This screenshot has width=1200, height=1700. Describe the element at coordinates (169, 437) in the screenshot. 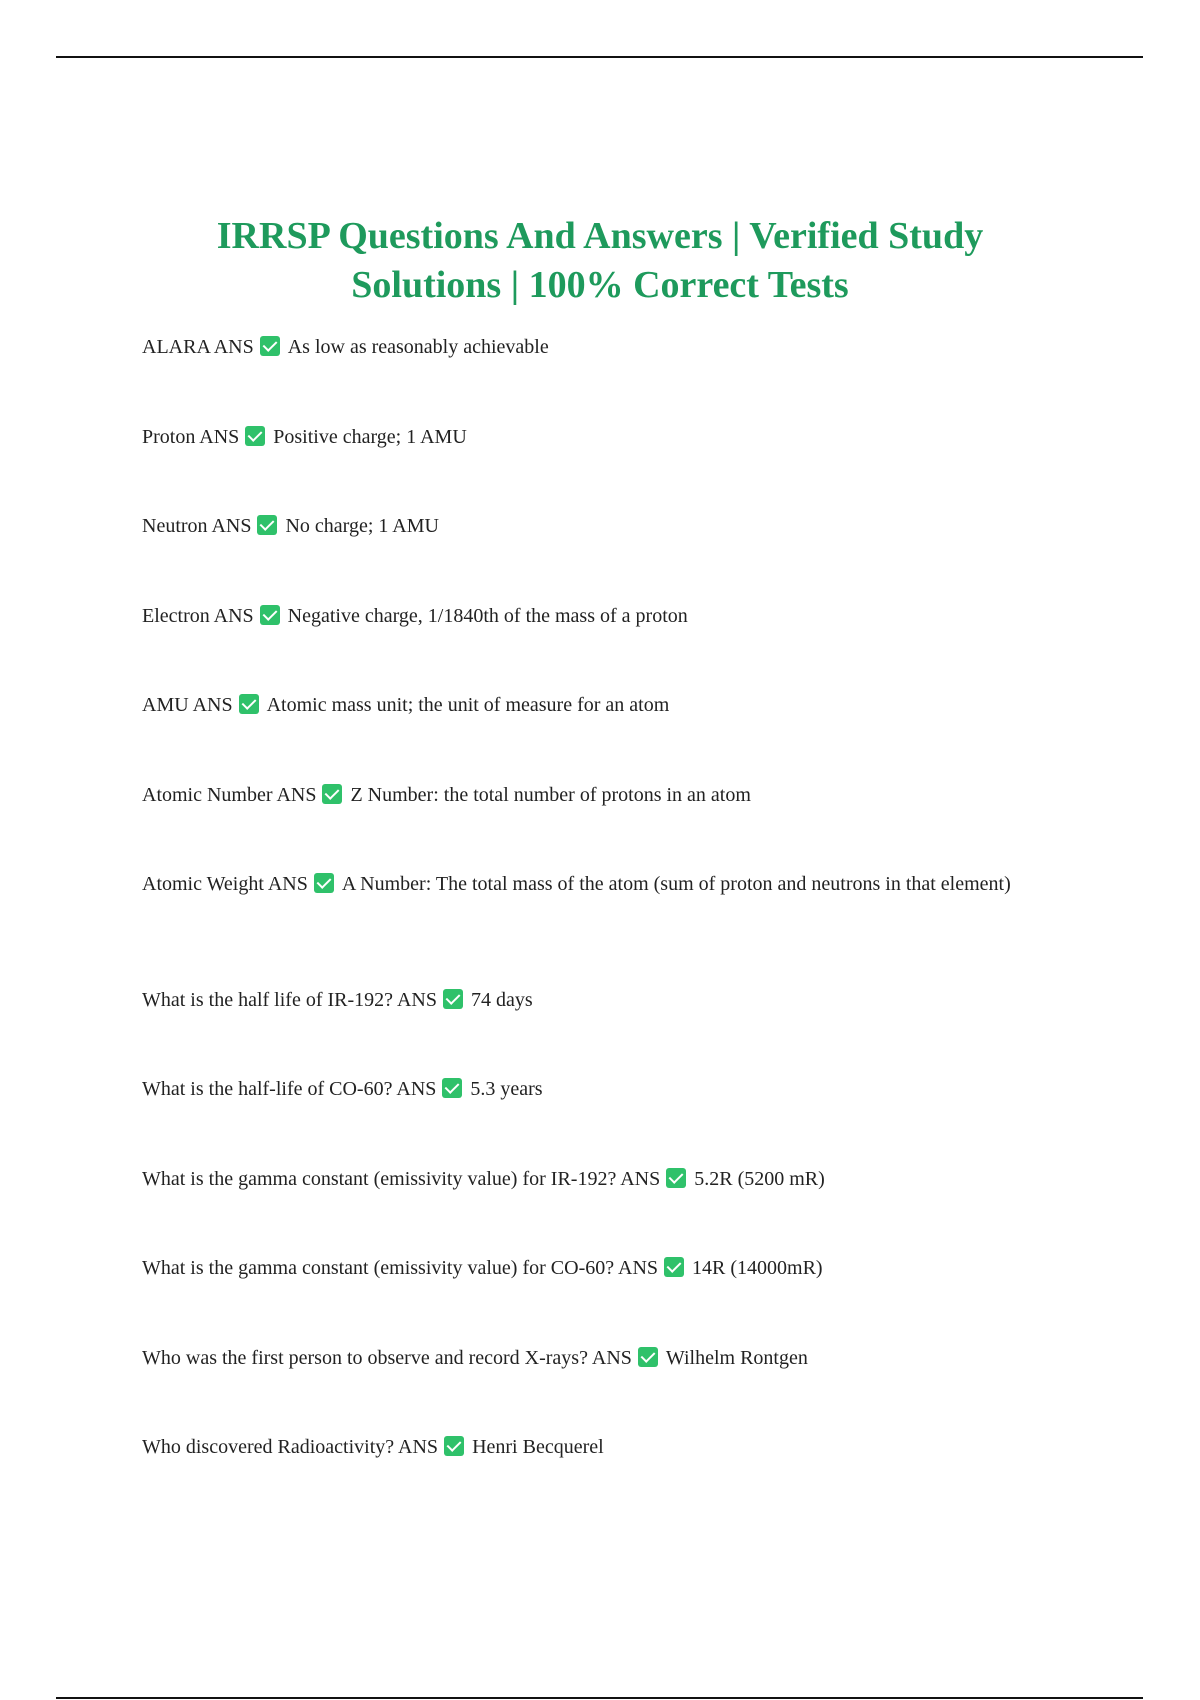

I see `question-text: Proton` at that location.